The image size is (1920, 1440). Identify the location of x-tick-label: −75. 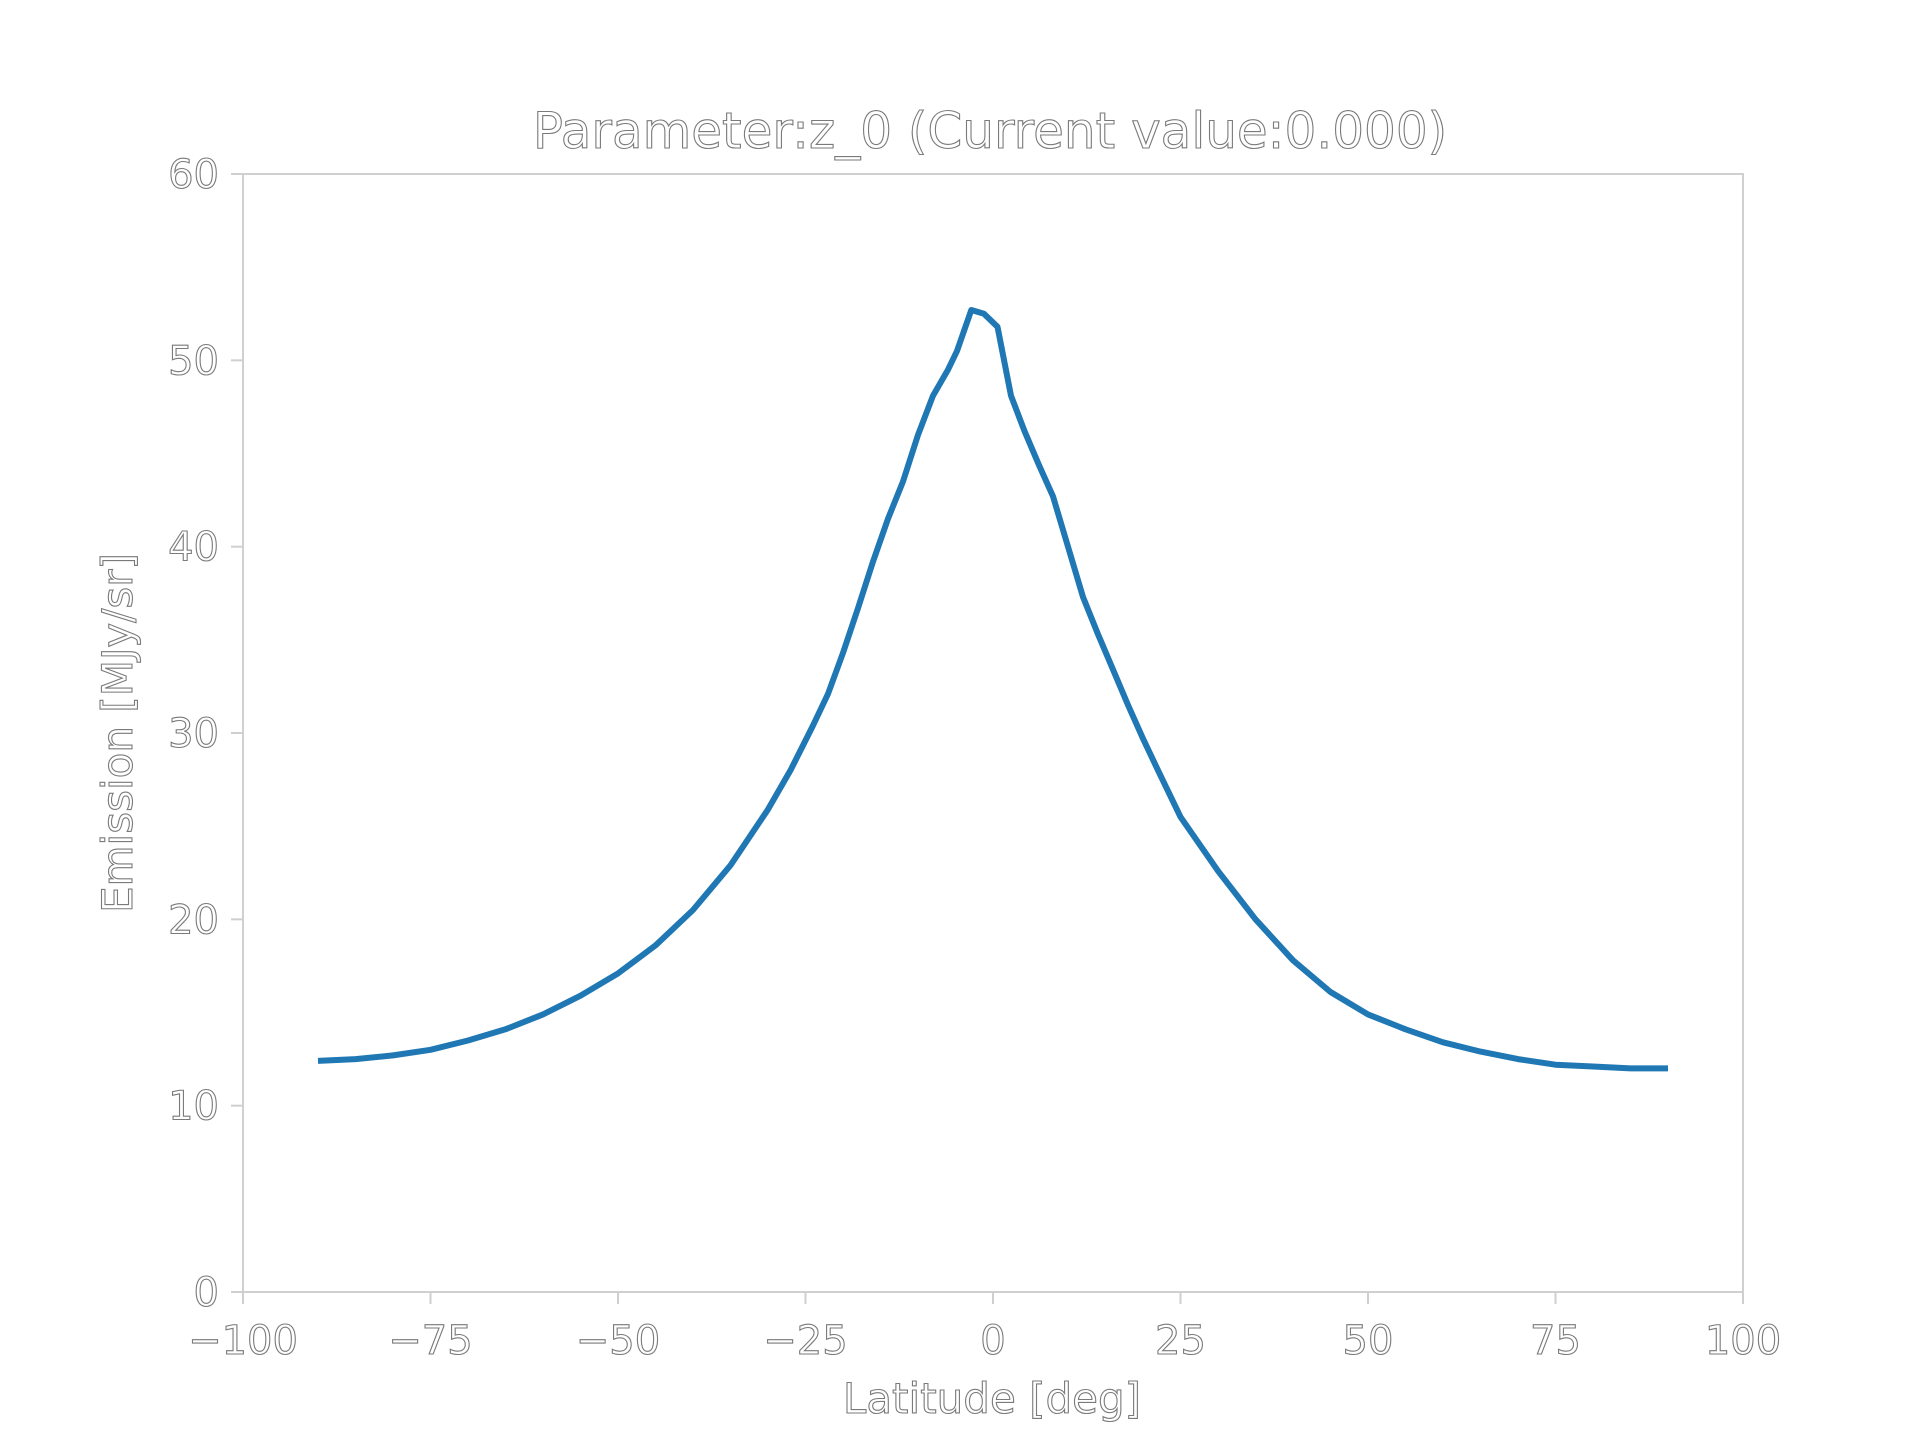
(430, 1341).